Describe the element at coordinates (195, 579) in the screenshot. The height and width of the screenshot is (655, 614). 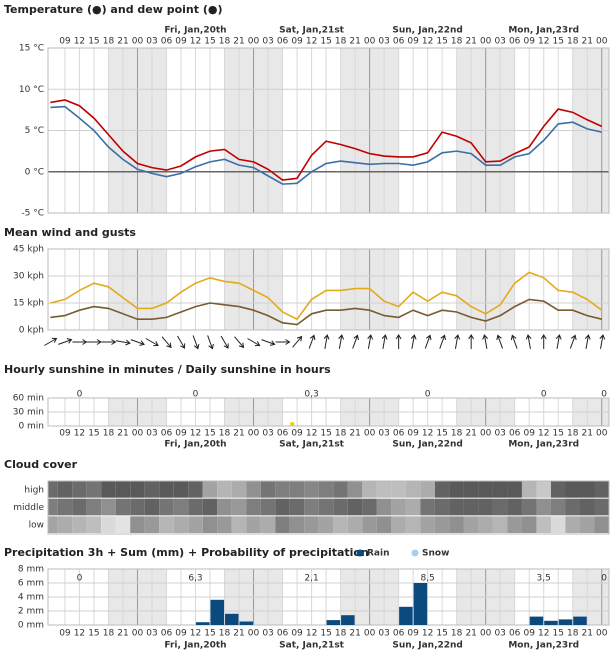
I see `daily-sum: 6,3` at that location.